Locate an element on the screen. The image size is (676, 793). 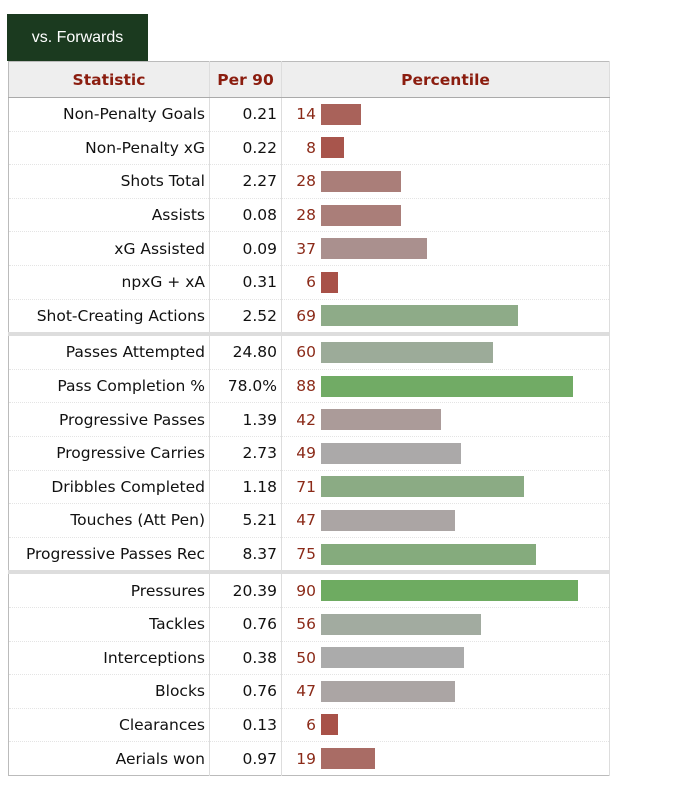
table-row: Non-Penalty Goals 0.21 14 is located at coordinates (309, 114).